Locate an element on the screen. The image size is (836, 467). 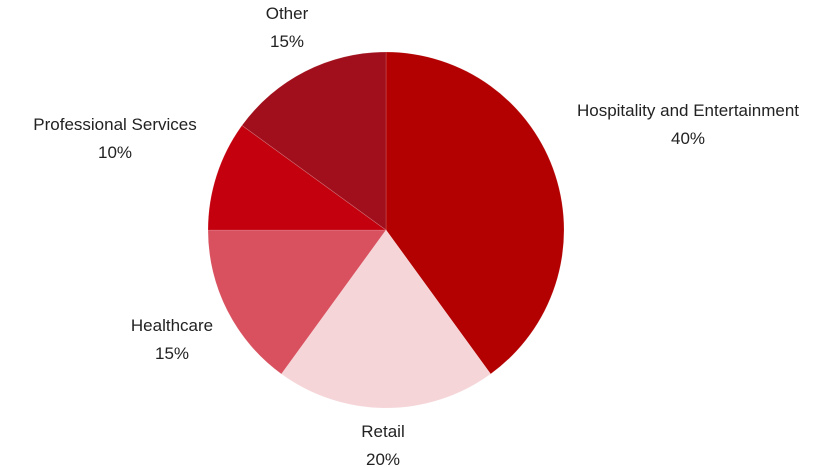
pie-slice-retail is located at coordinates (386, 319).